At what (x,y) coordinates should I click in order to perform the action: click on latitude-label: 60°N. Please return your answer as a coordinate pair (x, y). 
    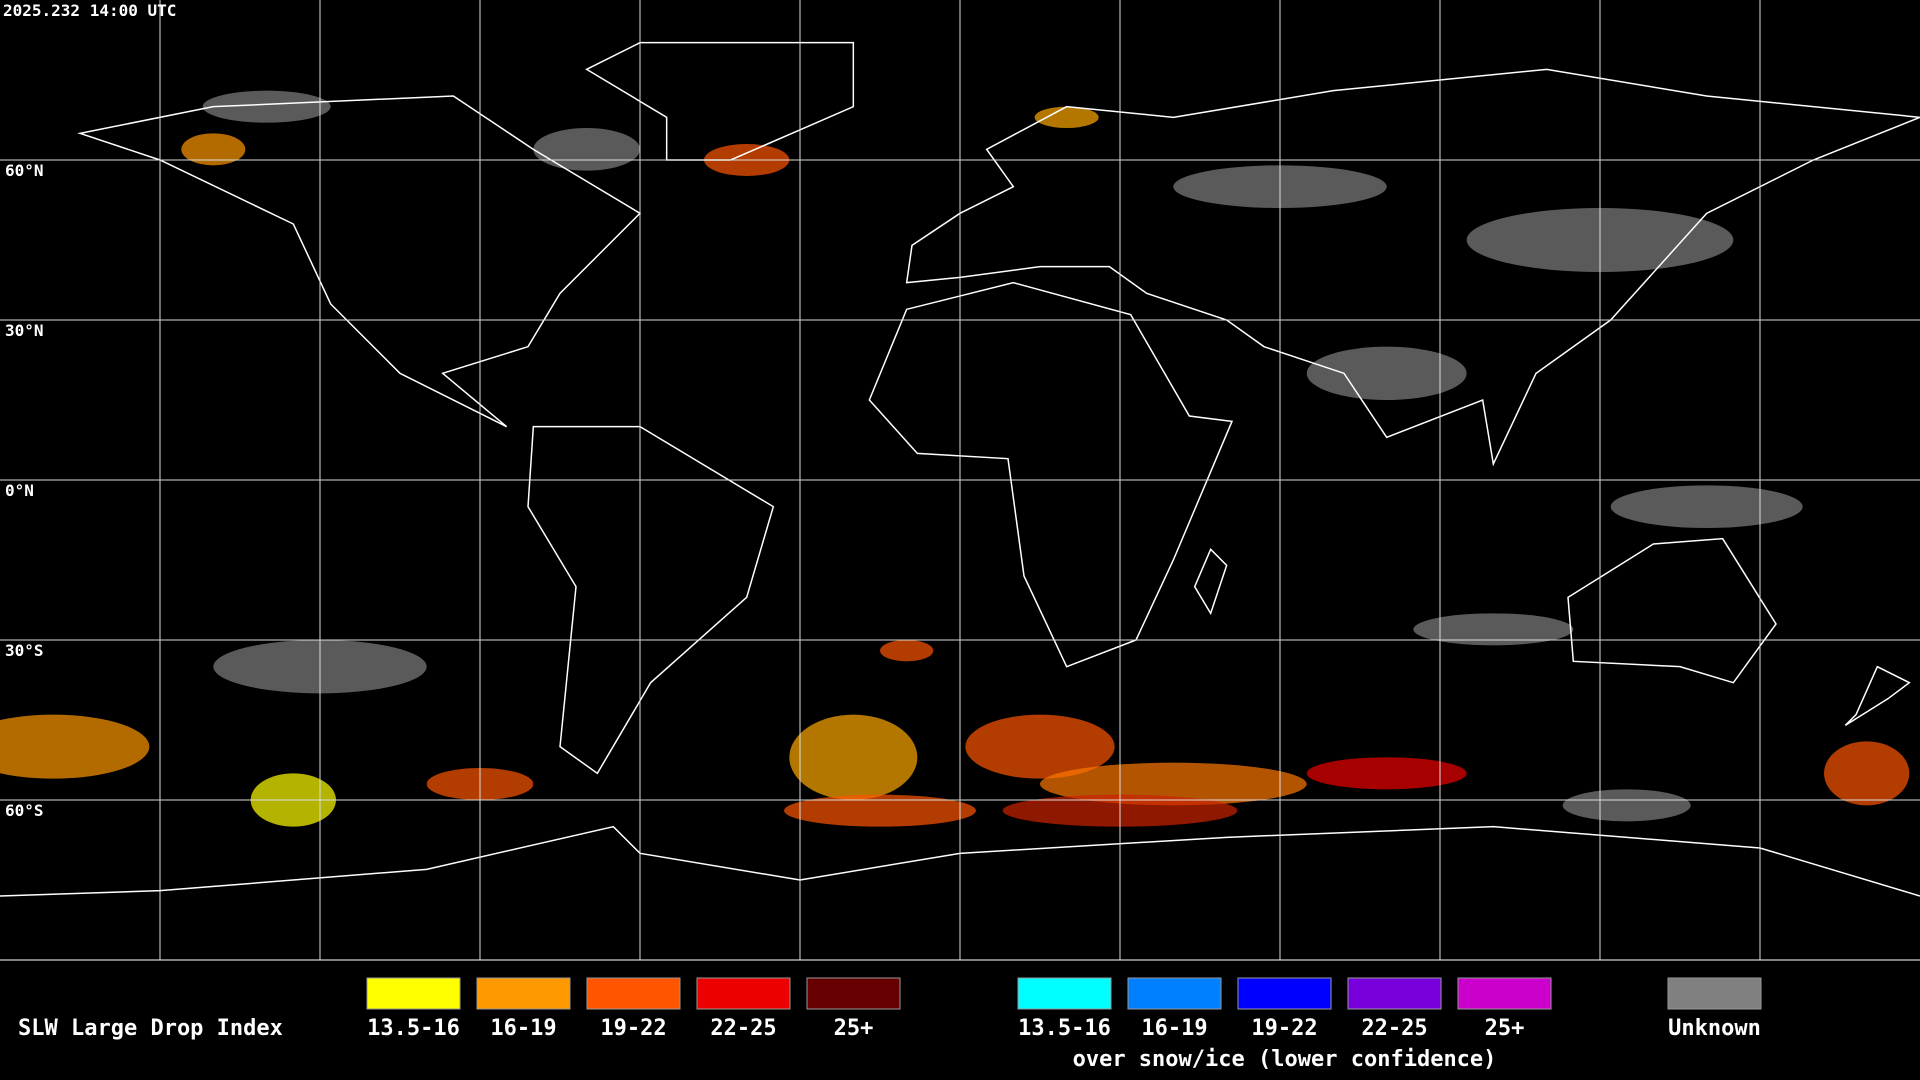
    Looking at the image, I should click on (24, 170).